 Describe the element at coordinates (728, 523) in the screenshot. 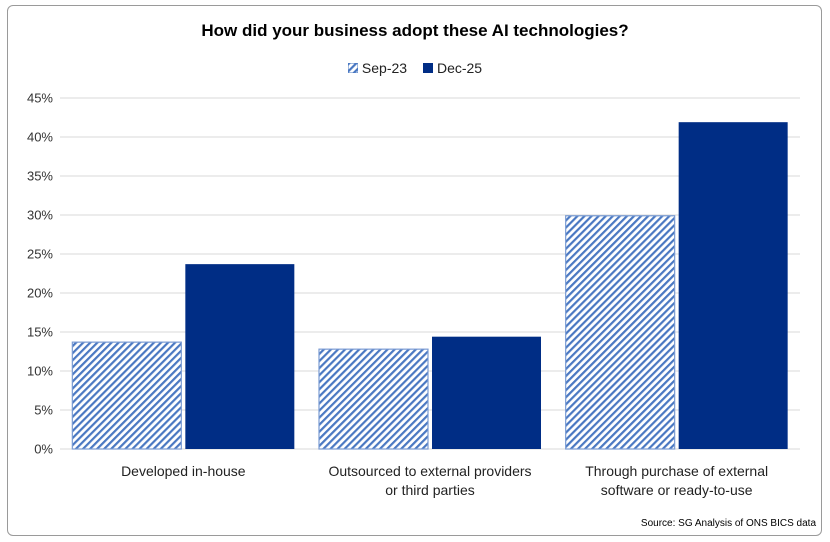

I see `source-note: Source: SG Analysis of ONS BICS data` at that location.